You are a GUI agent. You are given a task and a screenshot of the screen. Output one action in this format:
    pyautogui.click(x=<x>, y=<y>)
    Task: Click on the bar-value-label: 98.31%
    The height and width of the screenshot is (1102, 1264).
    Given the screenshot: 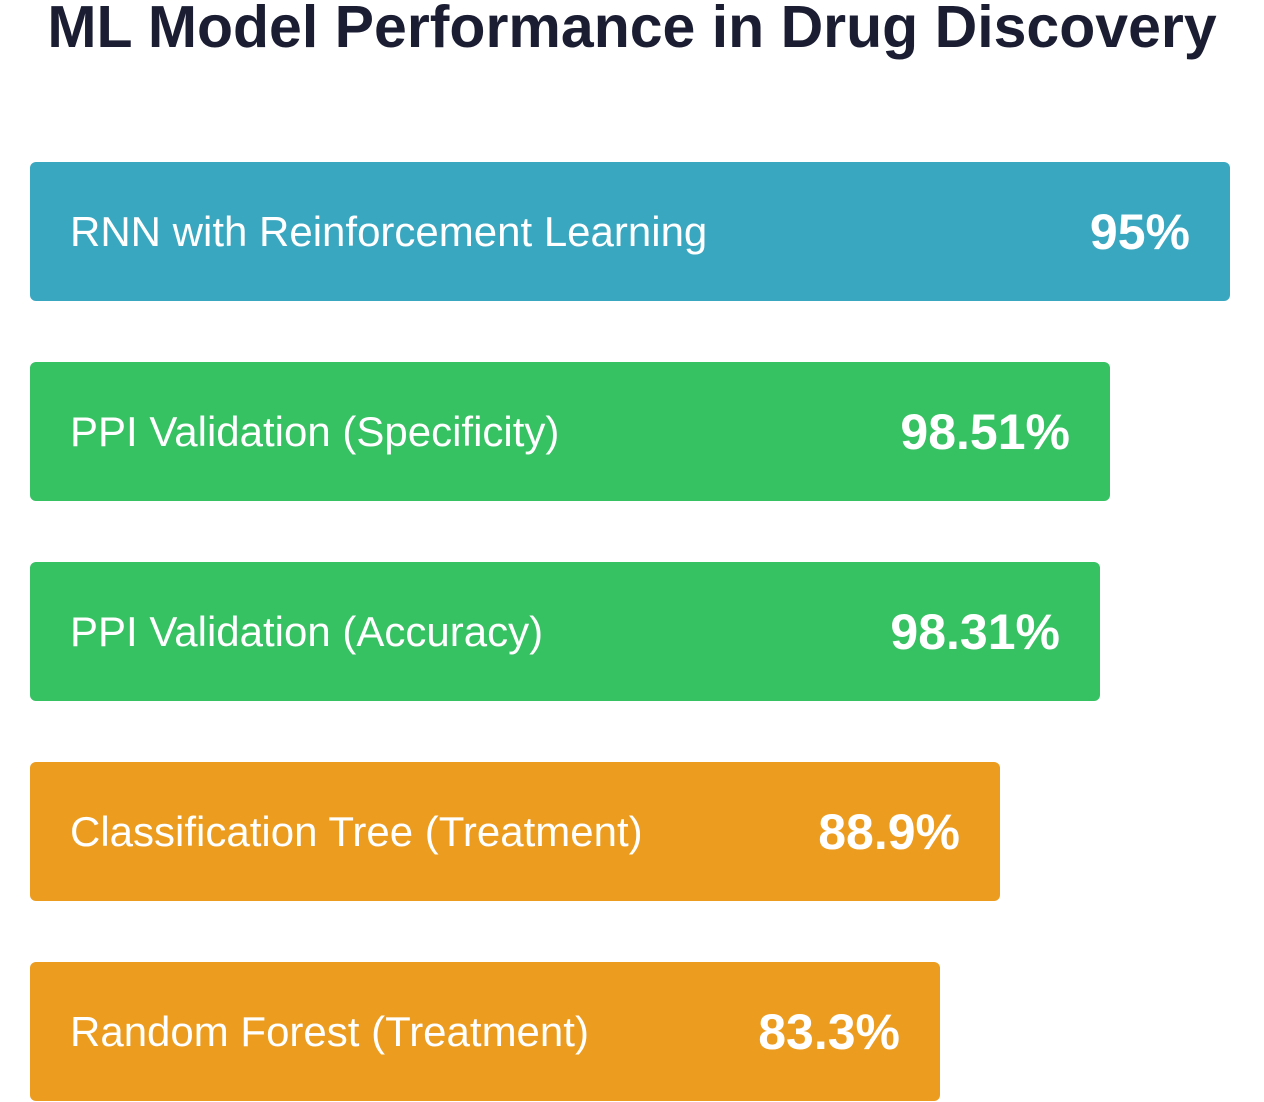 What is the action you would take?
    pyautogui.click(x=975, y=631)
    